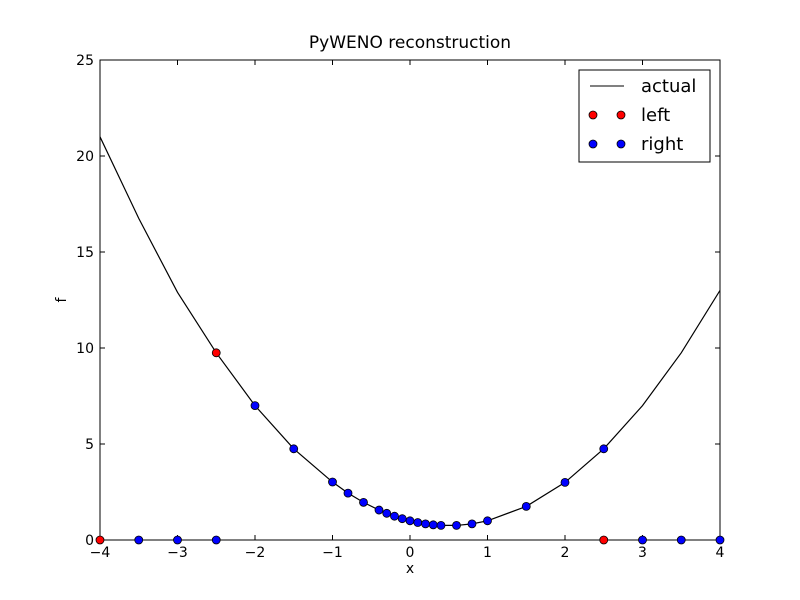  Describe the element at coordinates (668, 86) in the screenshot. I see `legend-label-actual: actual` at that location.